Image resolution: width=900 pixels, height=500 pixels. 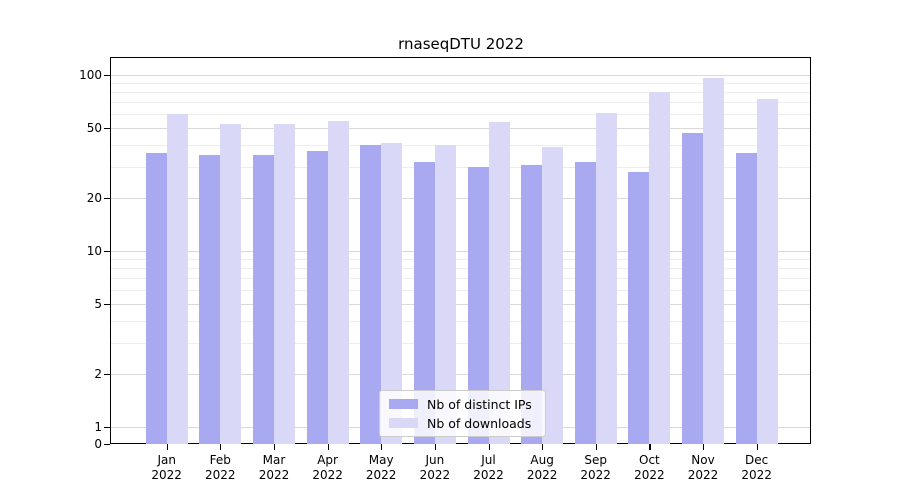 What do you see at coordinates (275, 447) in the screenshot?
I see `x-tick-mark-mar` at bounding box center [275, 447].